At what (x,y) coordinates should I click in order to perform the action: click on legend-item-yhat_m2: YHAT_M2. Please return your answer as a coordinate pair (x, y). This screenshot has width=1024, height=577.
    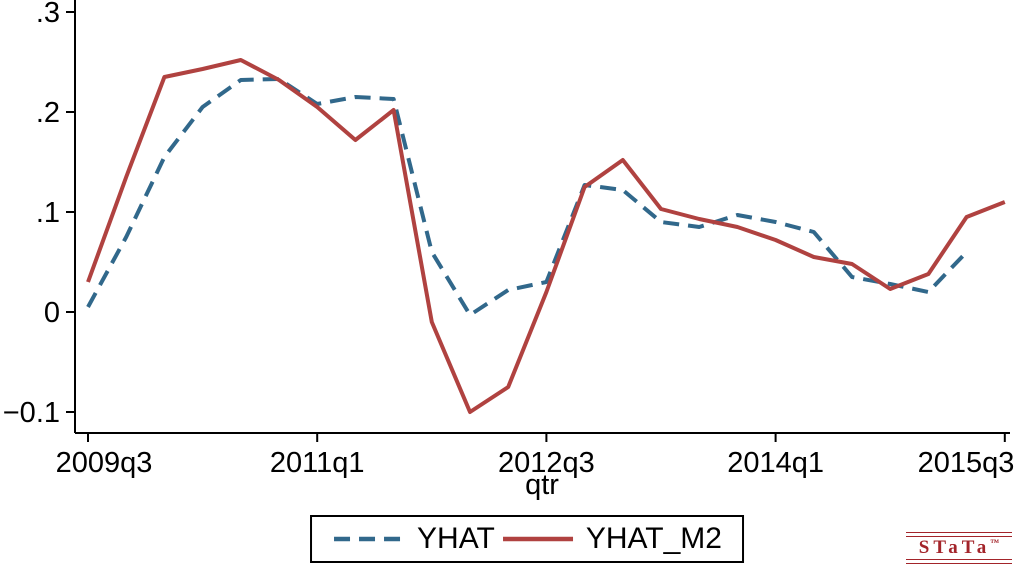
    Looking at the image, I should click on (611, 539).